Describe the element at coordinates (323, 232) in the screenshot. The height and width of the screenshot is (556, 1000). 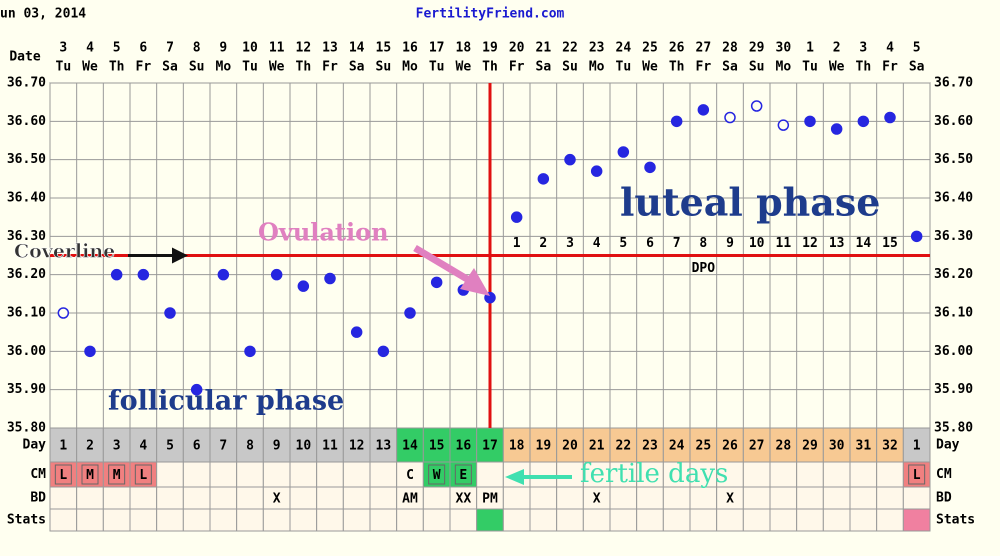
I see `ovulation-label: Ovulation` at that location.